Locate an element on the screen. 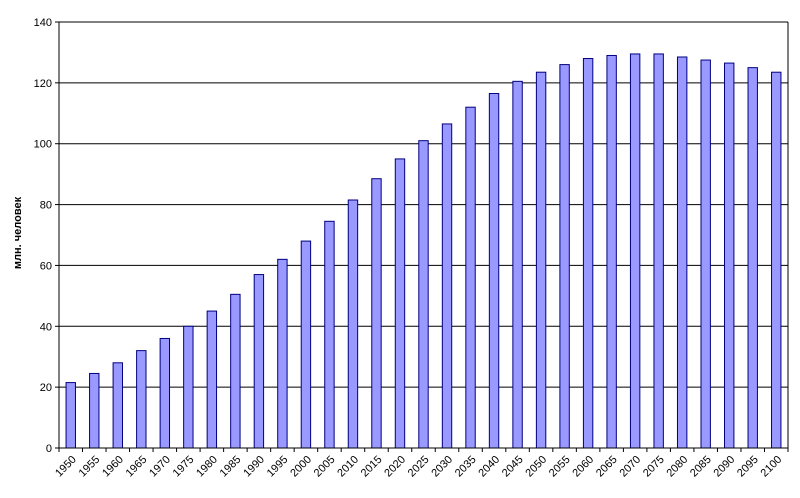 Image resolution: width=800 pixels, height=498 pixels. x-tick-label: 2045 is located at coordinates (513, 467).